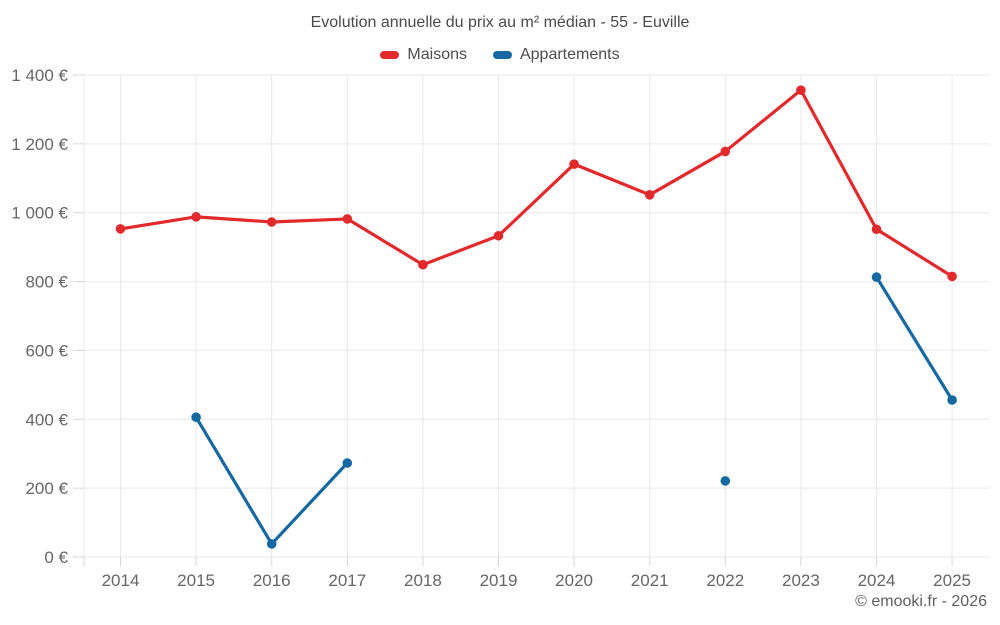 Image resolution: width=1000 pixels, height=625 pixels. What do you see at coordinates (725, 151) in the screenshot?
I see `data-point-maisons-2022` at bounding box center [725, 151].